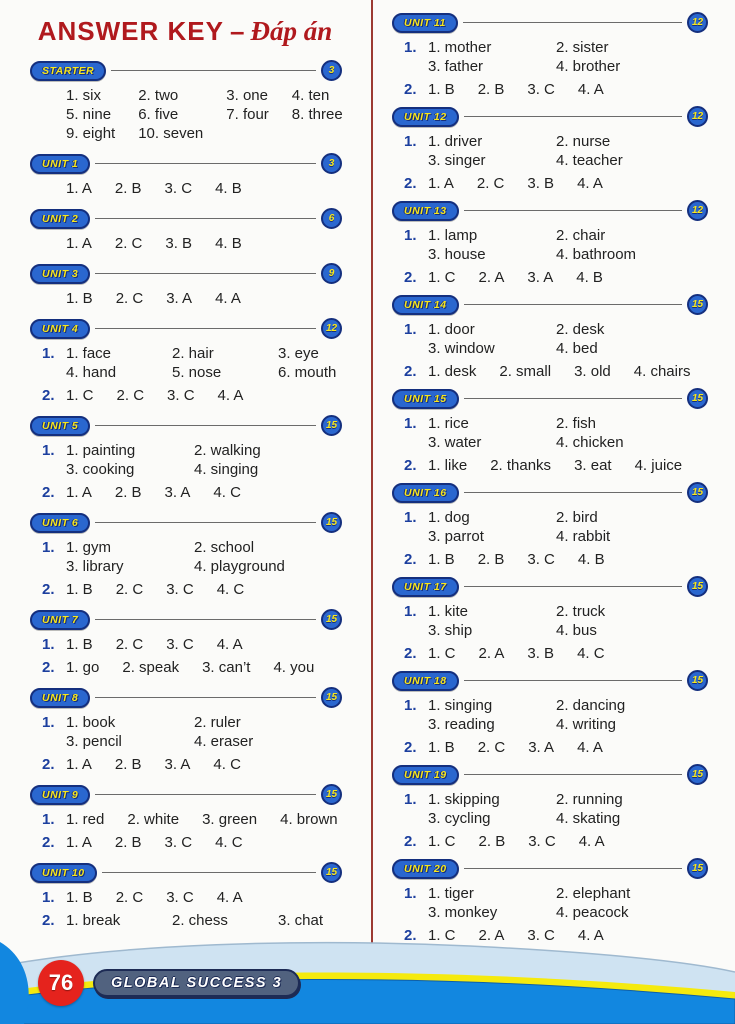 Image resolution: width=735 pixels, height=1024 pixels. What do you see at coordinates (559, 371) in the screenshot?
I see `answer-cells: 1. desk 2. small 3. old 4. chairs` at bounding box center [559, 371].